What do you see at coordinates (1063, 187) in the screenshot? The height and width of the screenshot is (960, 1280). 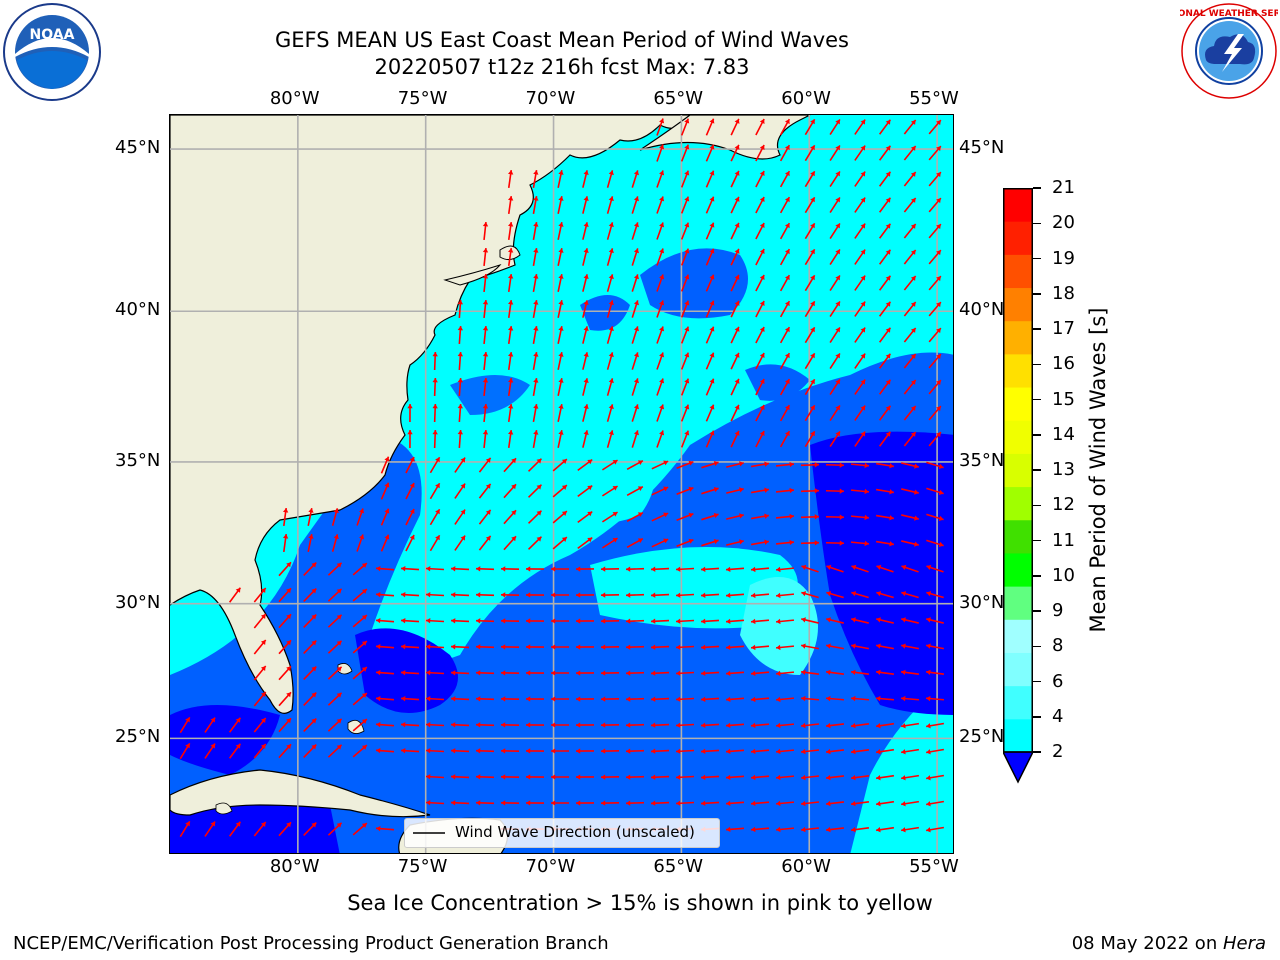 I see `colorbar-tick-label: 21` at bounding box center [1063, 187].